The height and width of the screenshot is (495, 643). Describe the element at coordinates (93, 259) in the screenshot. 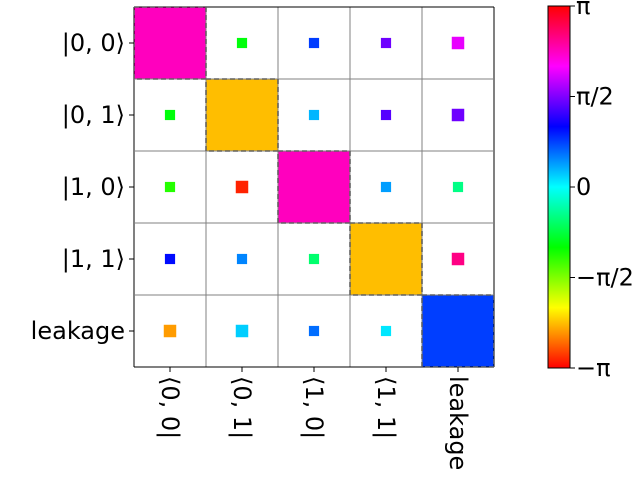

I see `row-tick-label: |1, 1⟩` at that location.